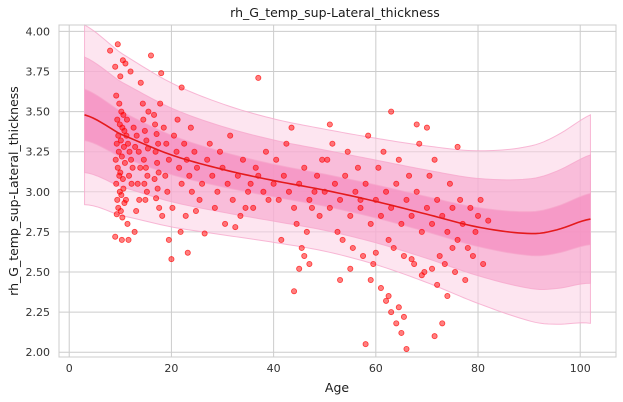 The height and width of the screenshot is (402, 623). What do you see at coordinates (38, 192) in the screenshot?
I see `y-axis-ticks: 2.00 2.25 2.50 2.75 3.00 3.25 3.50 3.75 4.00` at bounding box center [38, 192].